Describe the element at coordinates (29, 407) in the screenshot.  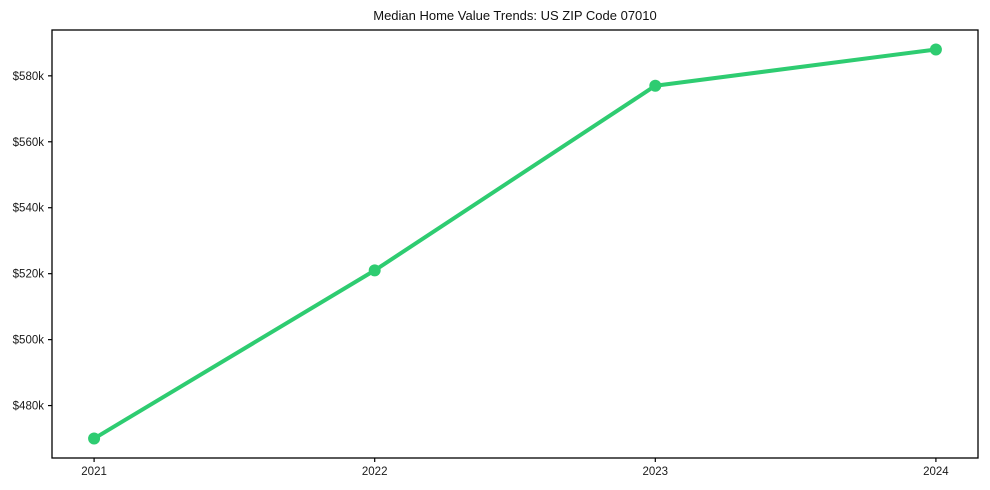
I see `y-tick-label: $480k` at that location.